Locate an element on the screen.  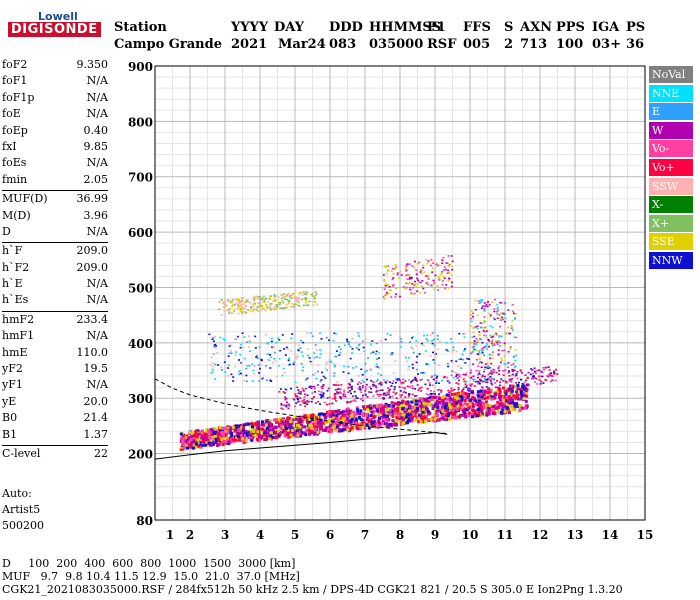
param-value: 110.0 is located at coordinates (92, 352).